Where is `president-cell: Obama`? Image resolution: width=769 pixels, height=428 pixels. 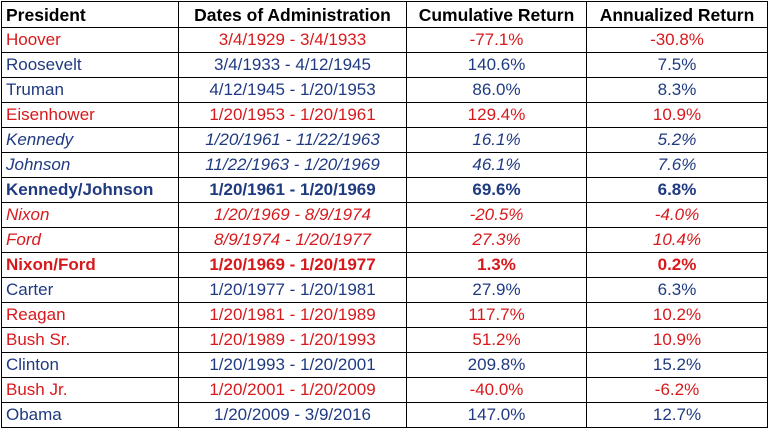
president-cell: Obama is located at coordinates (90, 415).